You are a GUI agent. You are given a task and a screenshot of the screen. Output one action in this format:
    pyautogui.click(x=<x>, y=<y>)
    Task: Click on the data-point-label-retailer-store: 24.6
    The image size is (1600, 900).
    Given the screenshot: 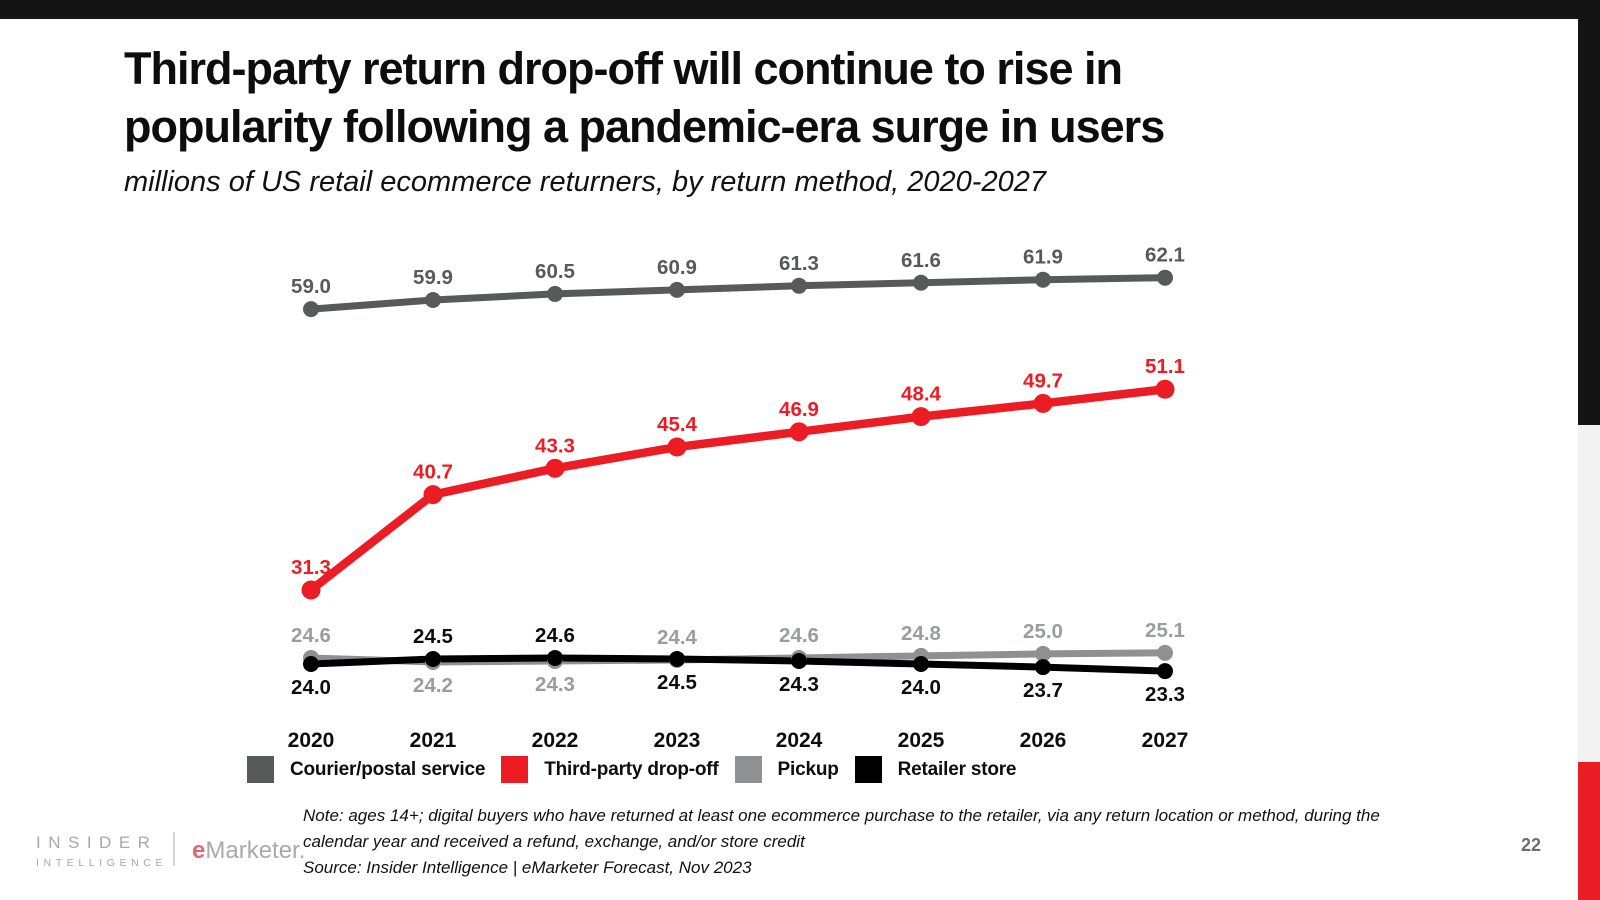 What is the action you would take?
    pyautogui.click(x=555, y=635)
    